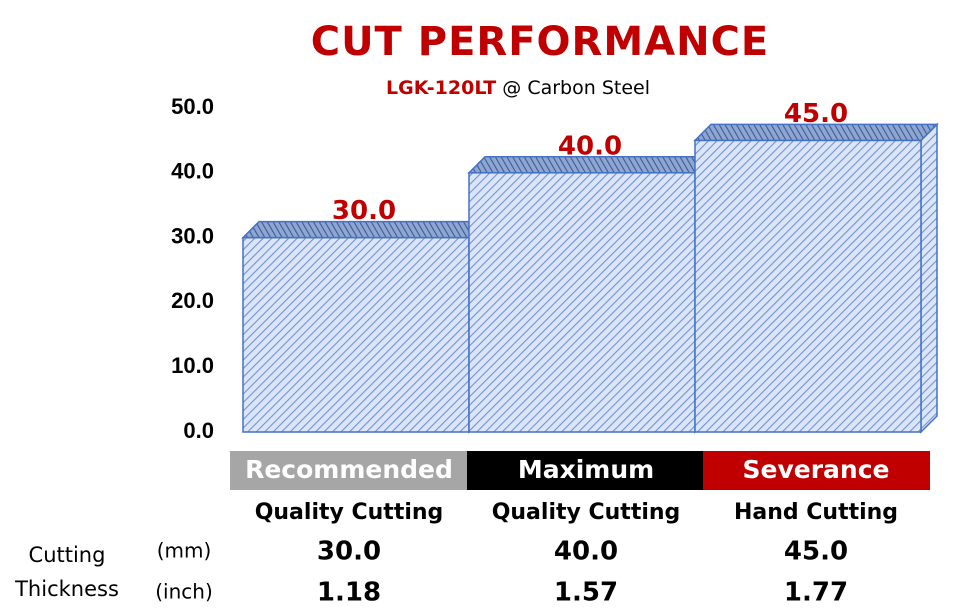  Describe the element at coordinates (198, 430) in the screenshot. I see `y-tick-label: 0.0` at that location.